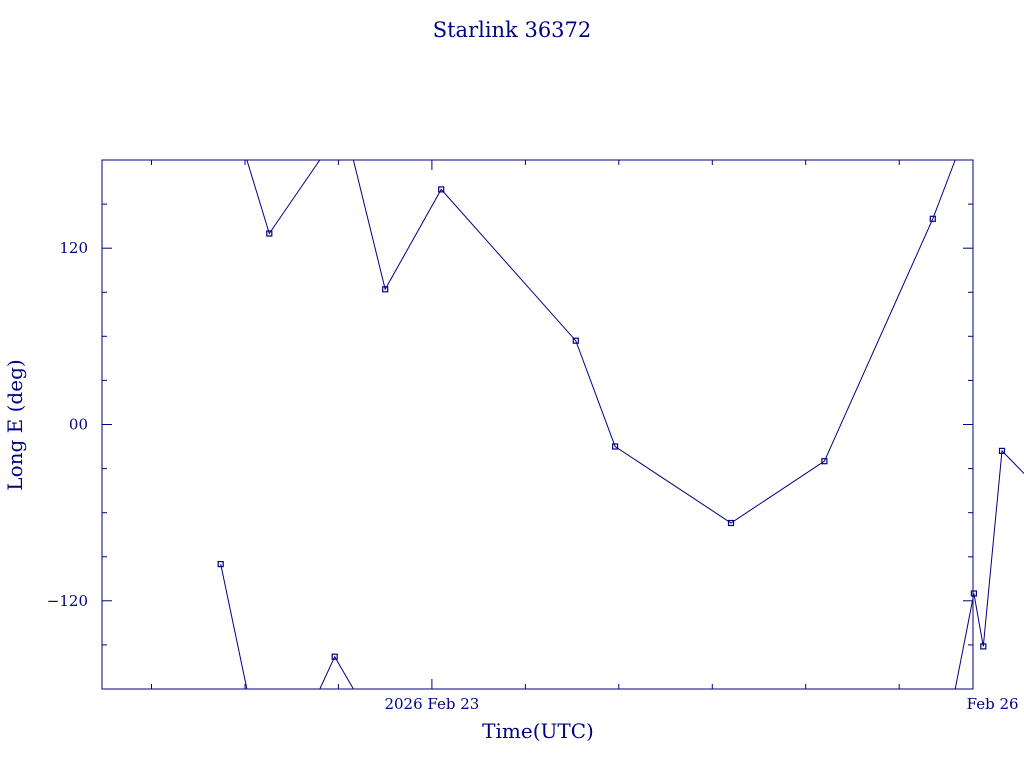  What do you see at coordinates (73, 248) in the screenshot?
I see `y-tick-label: 120` at bounding box center [73, 248].